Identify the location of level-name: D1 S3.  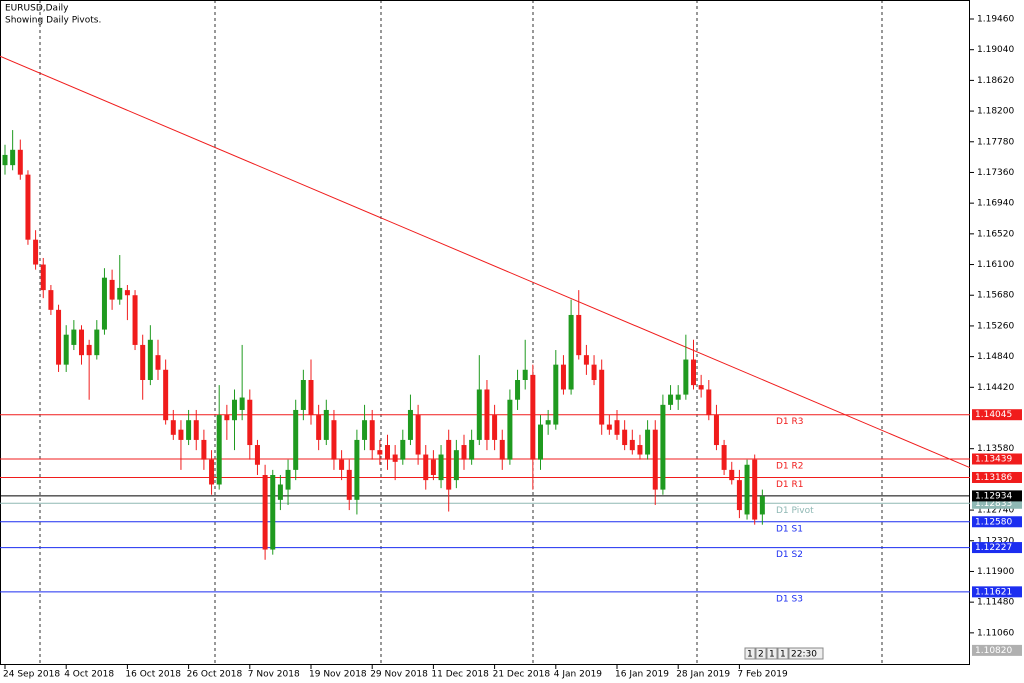
(789, 599).